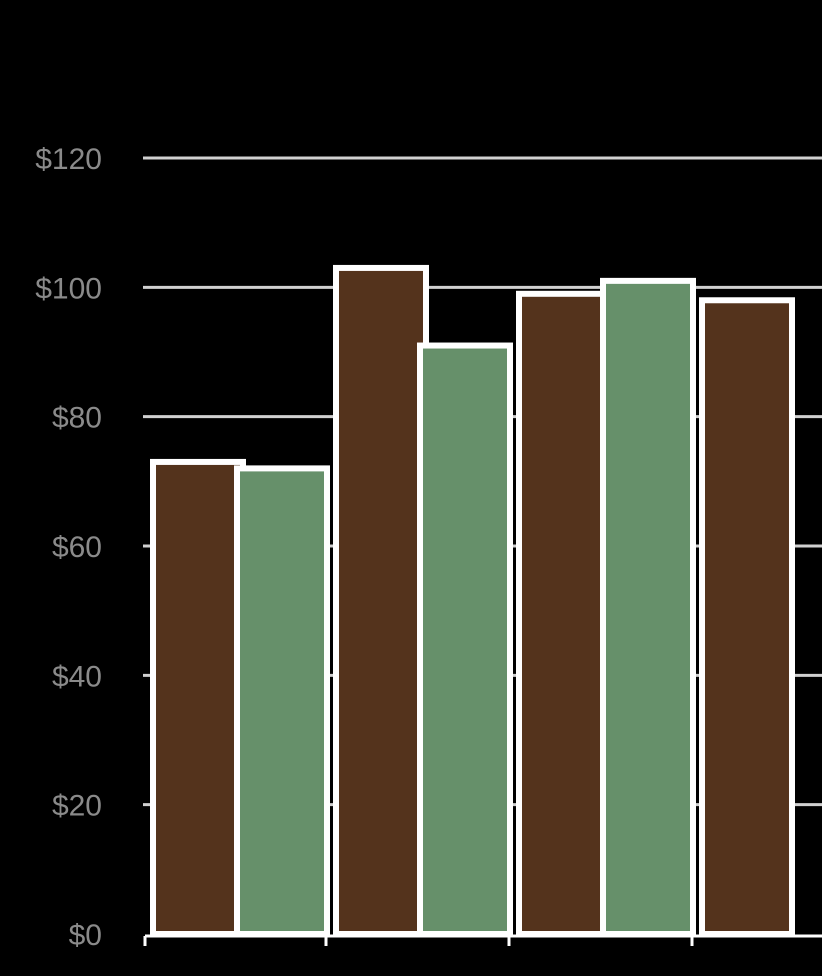 The width and height of the screenshot is (822, 976). What do you see at coordinates (77, 418) in the screenshot?
I see `y-tick-label: $80` at bounding box center [77, 418].